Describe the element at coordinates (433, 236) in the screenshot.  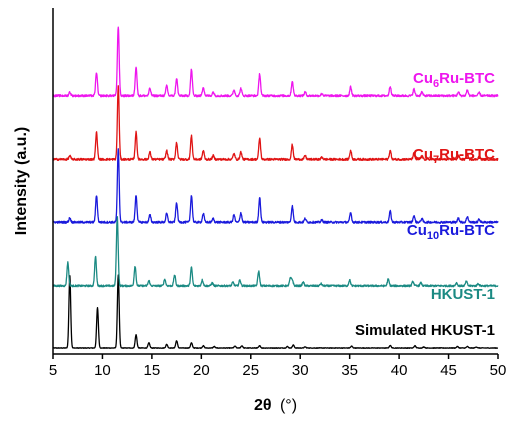
I see `series-label-sub: 10` at that location.